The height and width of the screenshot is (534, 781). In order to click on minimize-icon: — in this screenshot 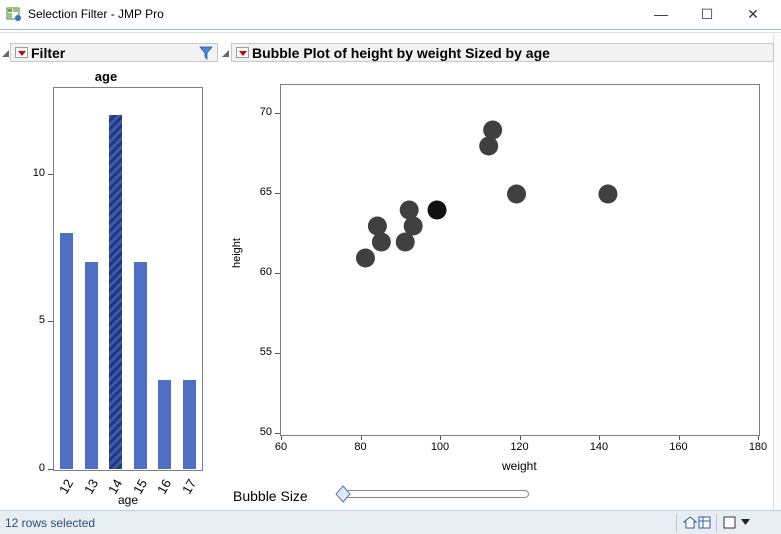, I will do `click(661, 14)`.